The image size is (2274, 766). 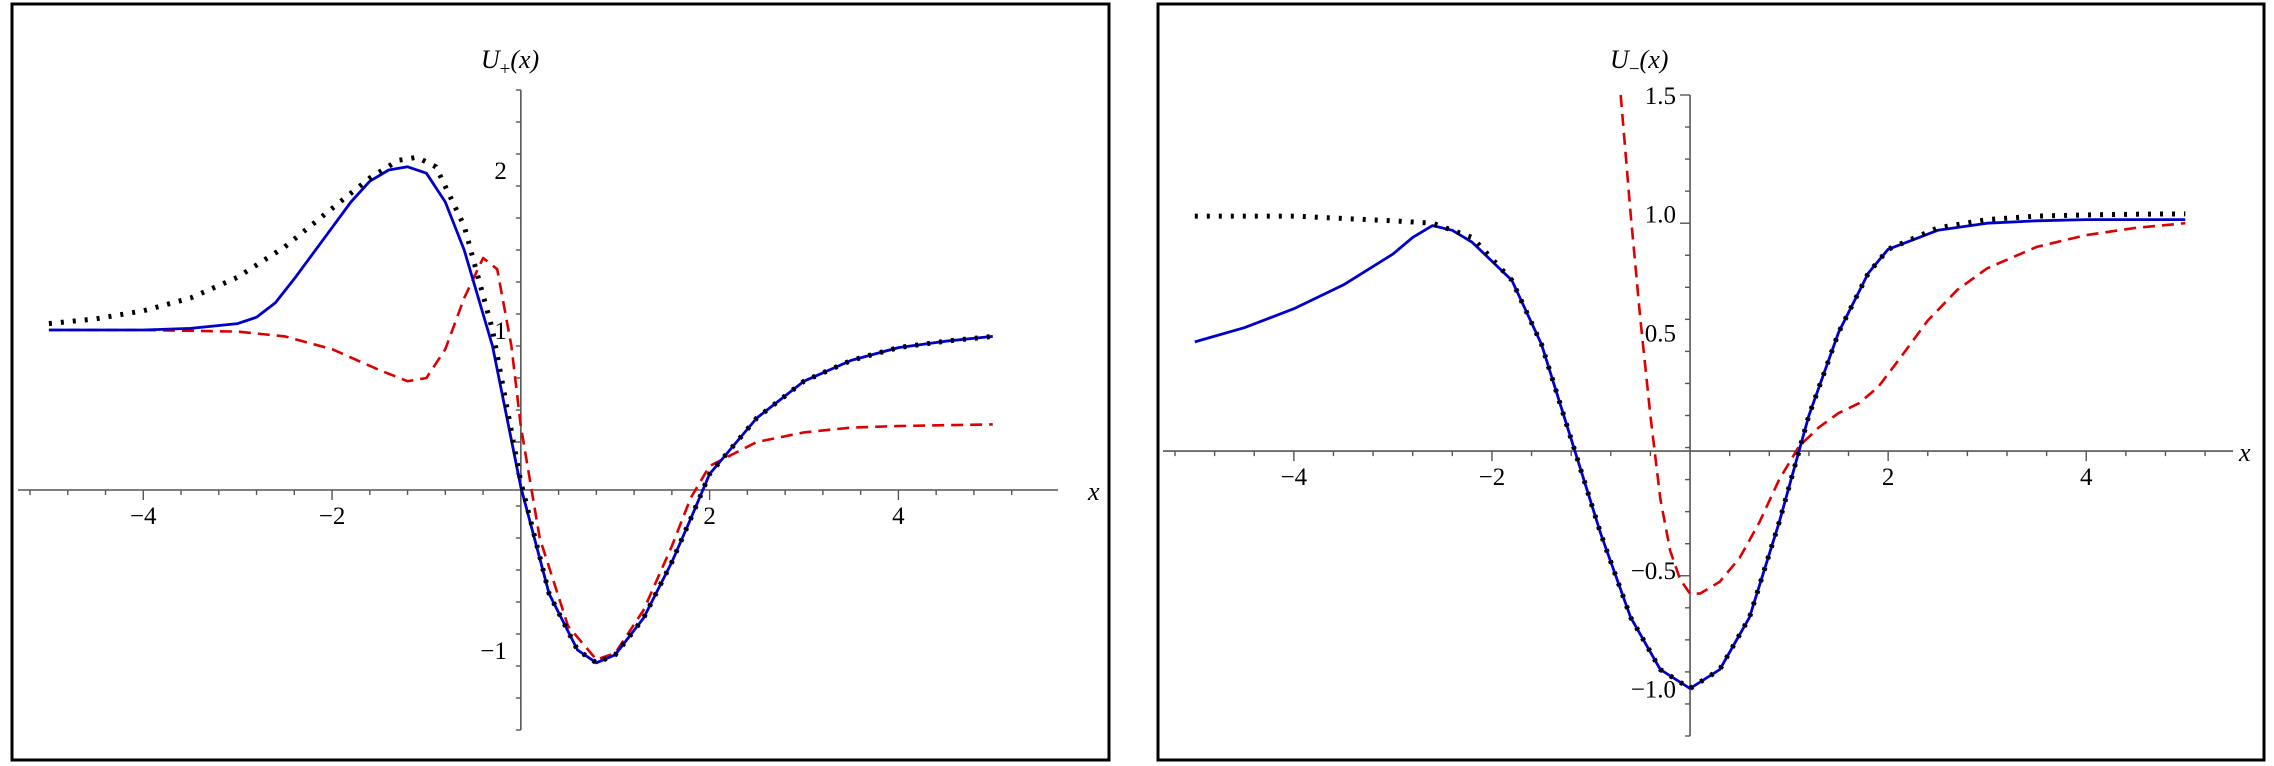 What do you see at coordinates (1634, 69) in the screenshot?
I see `y-axis-label-sub: −` at bounding box center [1634, 69].